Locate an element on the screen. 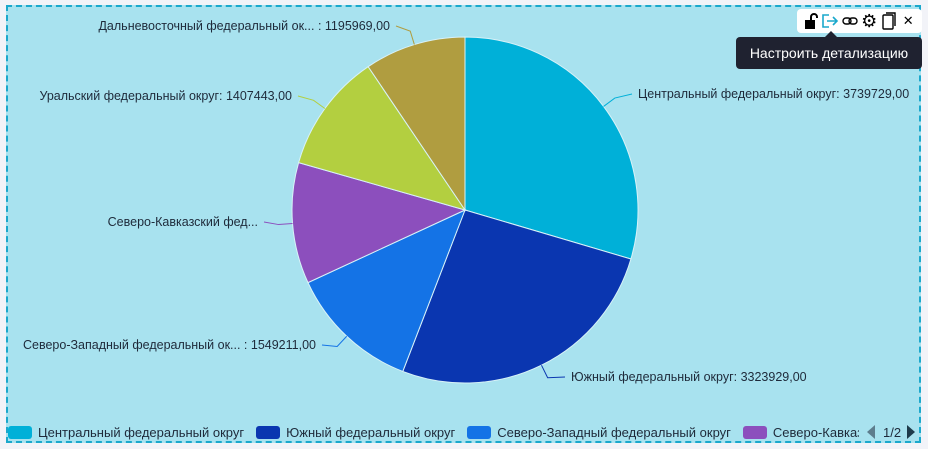 The height and width of the screenshot is (449, 928). gear-icon: ⚙ is located at coordinates (869, 20).